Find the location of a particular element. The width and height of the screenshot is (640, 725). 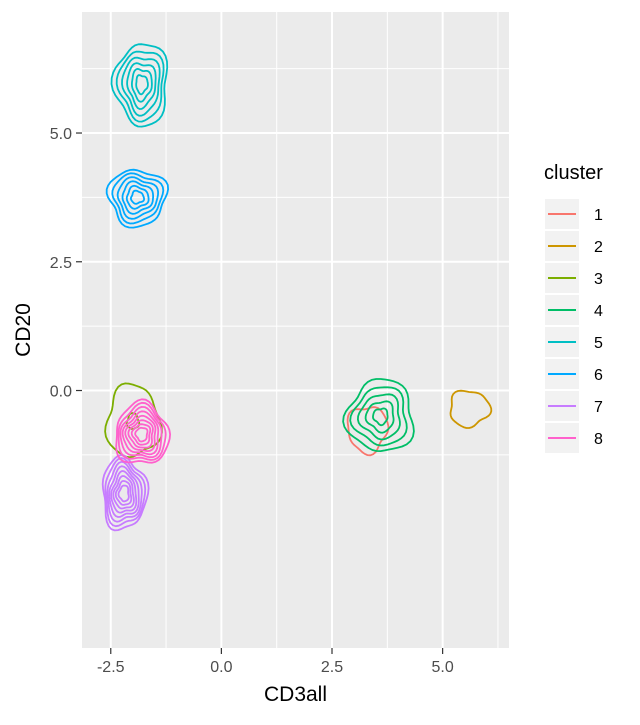

legend-label-8: 8 is located at coordinates (598, 439).